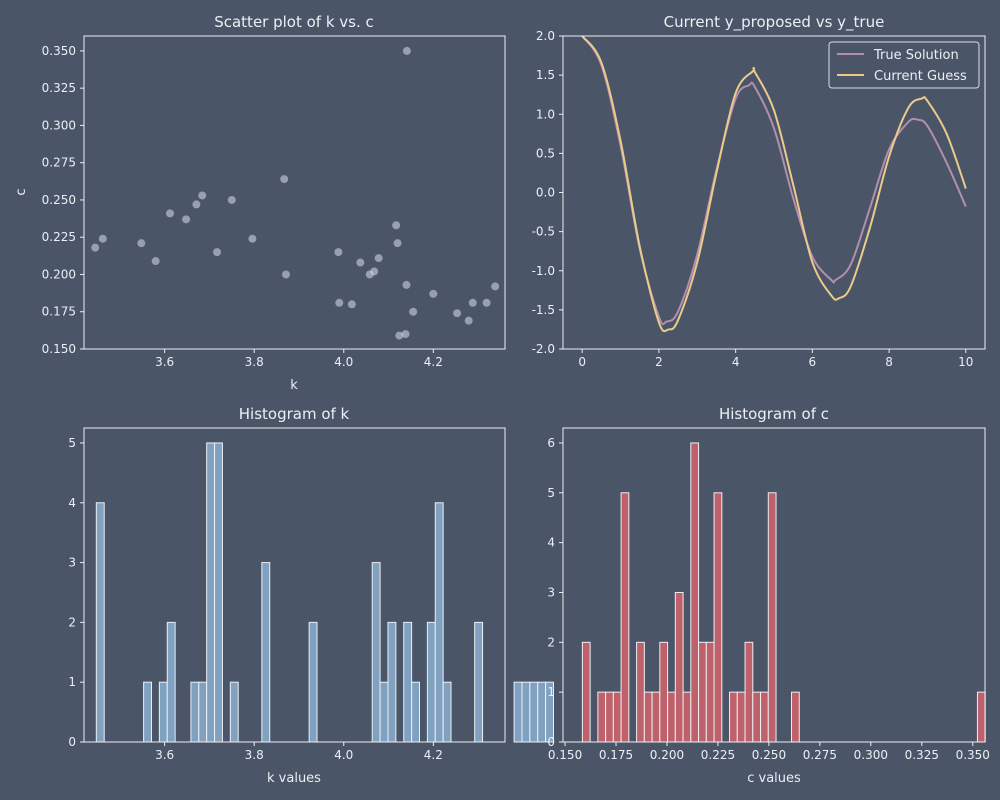 This screenshot has height=800, width=1000. Describe the element at coordinates (59, 51) in the screenshot. I see `scatter-ytick-label: 0.350` at that location.